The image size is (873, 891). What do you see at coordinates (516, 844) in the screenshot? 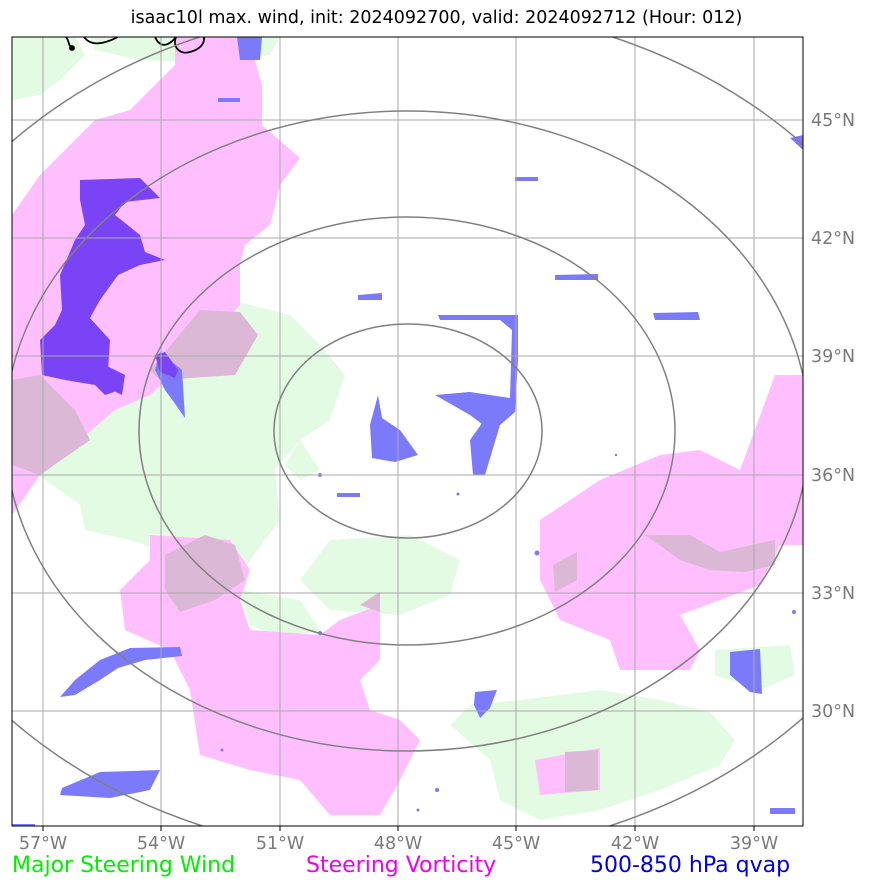
I see `lon-tick-label: 45°W` at bounding box center [516, 844].